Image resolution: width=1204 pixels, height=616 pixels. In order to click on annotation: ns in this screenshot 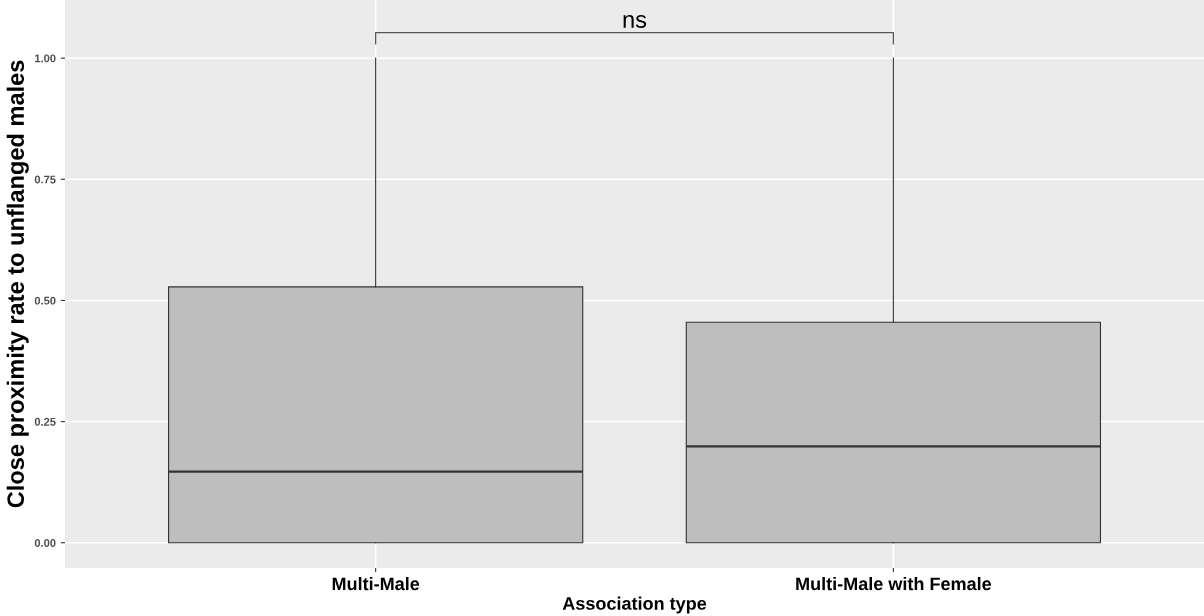, I will do `click(635, 21)`.